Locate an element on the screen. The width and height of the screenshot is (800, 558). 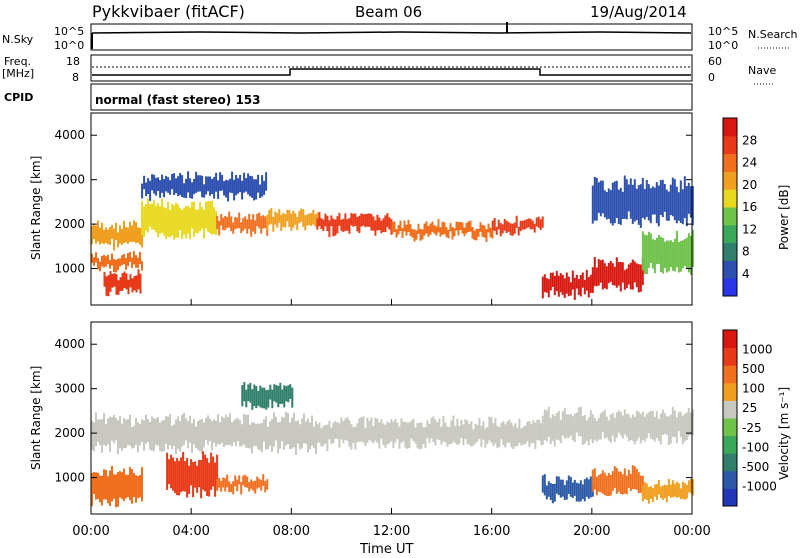
freq-trace is located at coordinates (391, 72).